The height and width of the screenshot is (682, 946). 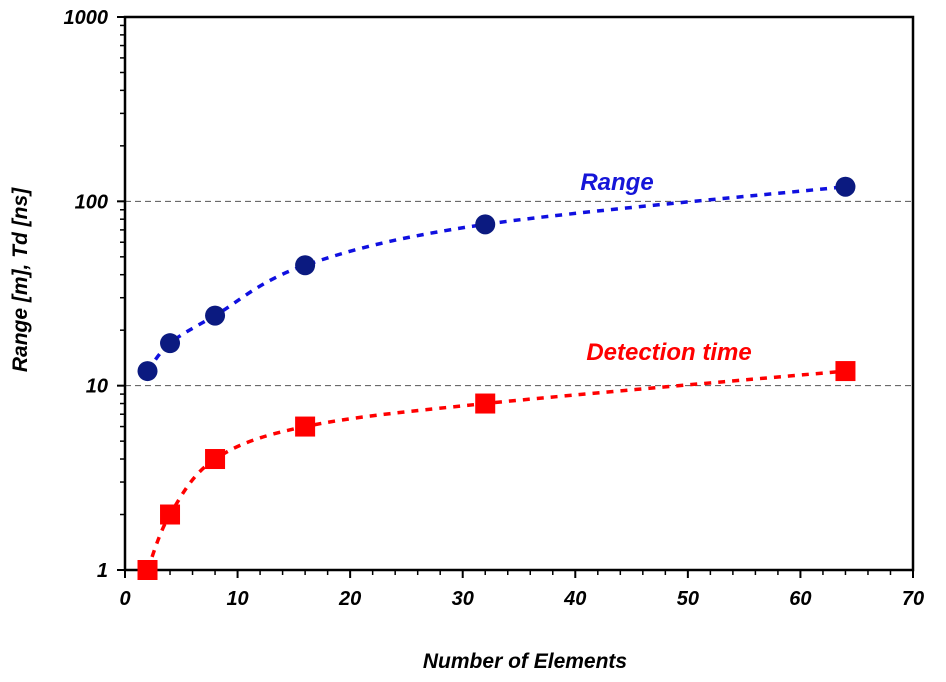 I want to click on y-tick-label-100: 100, so click(x=91, y=202).